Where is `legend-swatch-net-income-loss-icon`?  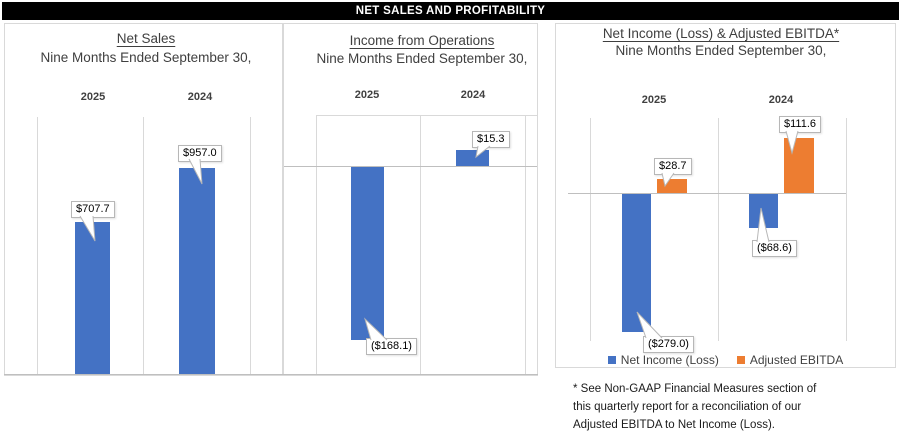 legend-swatch-net-income-loss-icon is located at coordinates (611, 360).